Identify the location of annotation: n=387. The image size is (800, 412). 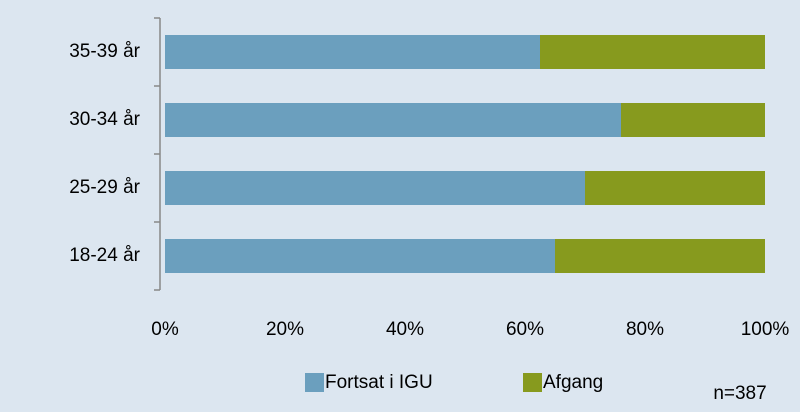
(739, 393).